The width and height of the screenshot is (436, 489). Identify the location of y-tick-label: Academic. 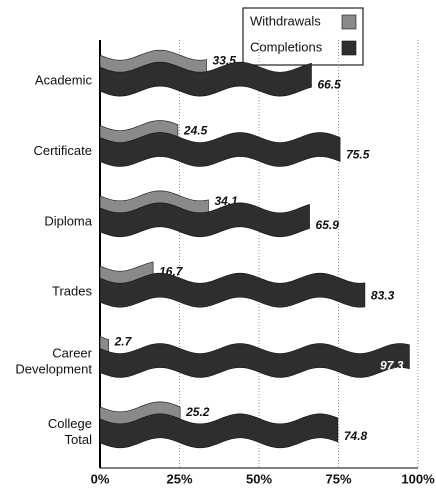
(64, 80).